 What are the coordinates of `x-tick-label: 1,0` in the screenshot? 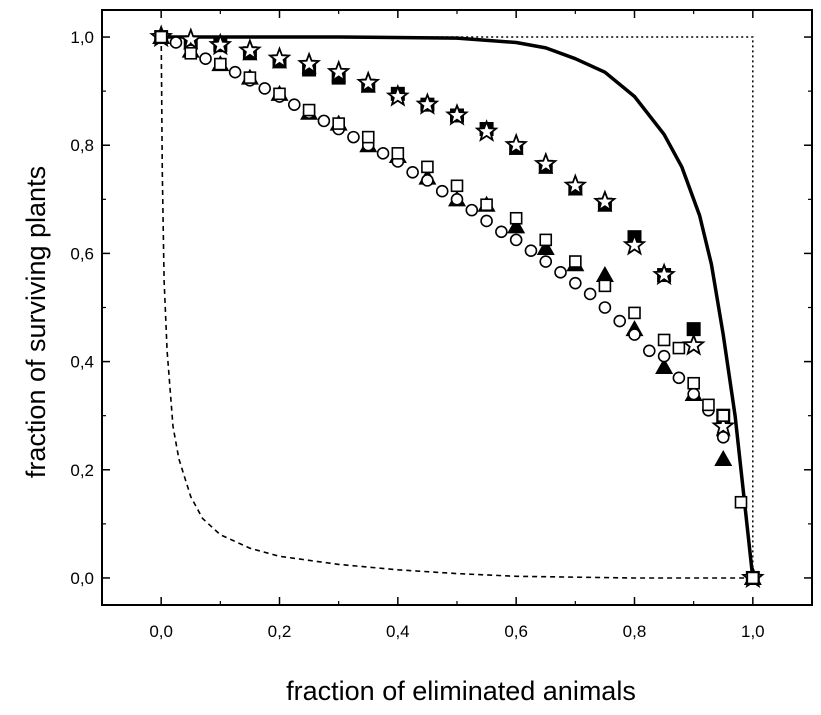 It's located at (753, 631).